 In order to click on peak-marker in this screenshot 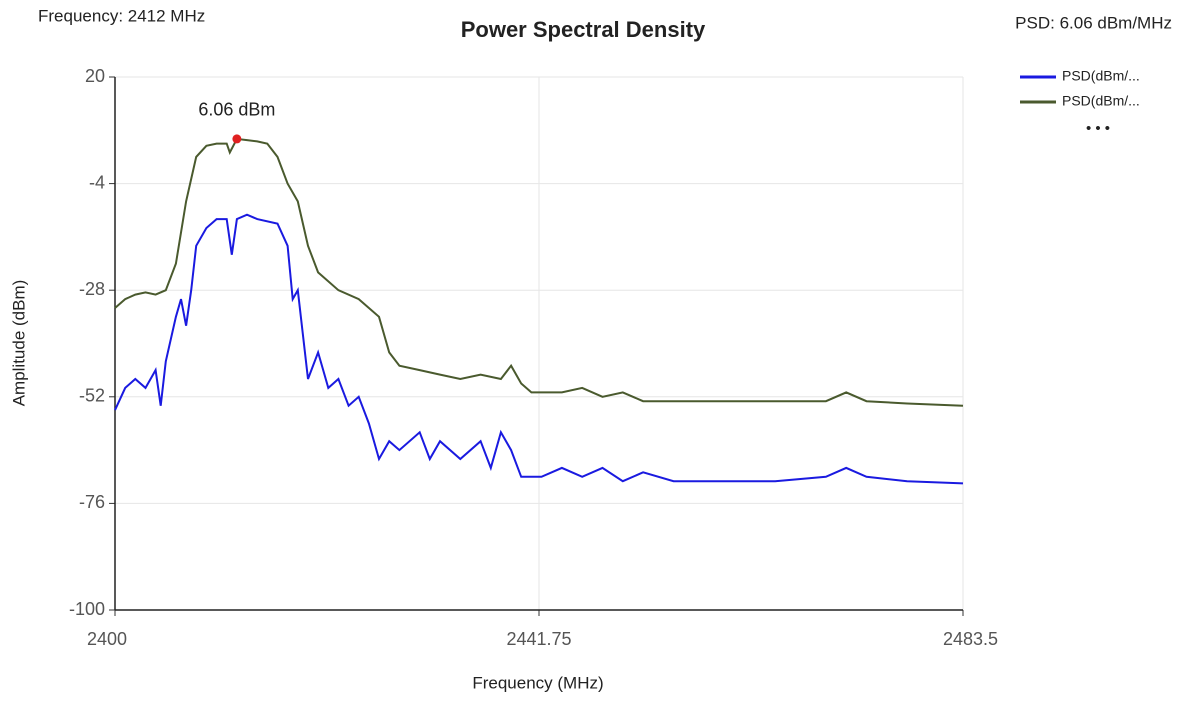, I will do `click(237, 139)`.